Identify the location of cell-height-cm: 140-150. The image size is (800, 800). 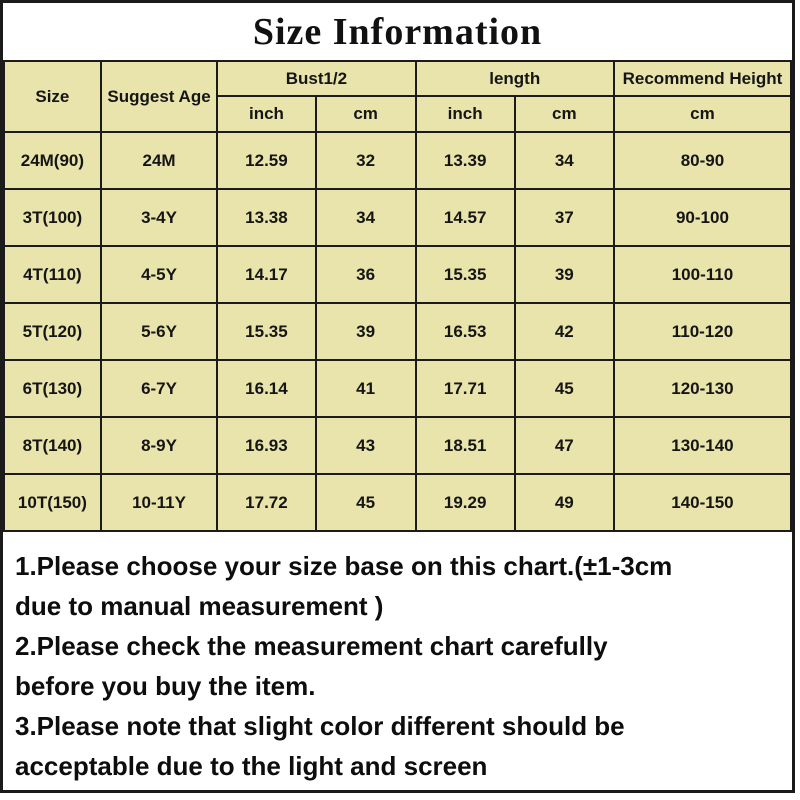
(702, 502).